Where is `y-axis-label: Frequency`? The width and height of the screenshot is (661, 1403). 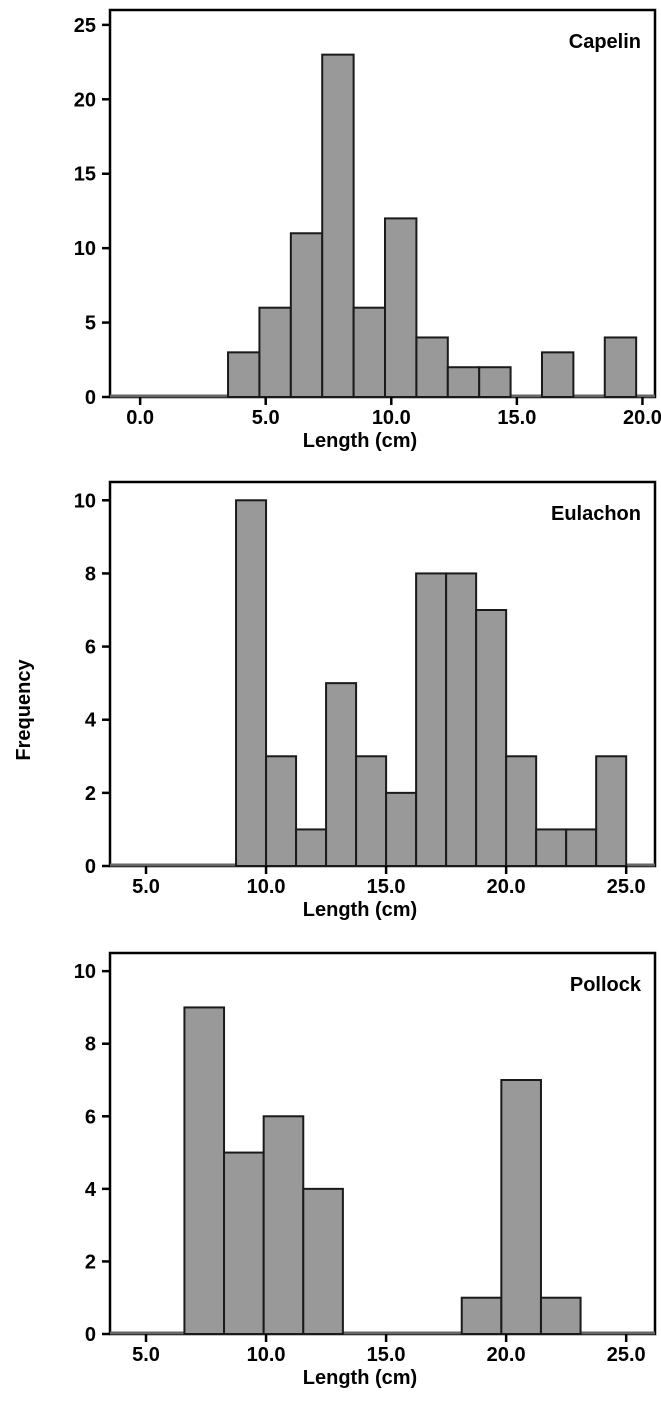
y-axis-label: Frequency is located at coordinates (24, 710).